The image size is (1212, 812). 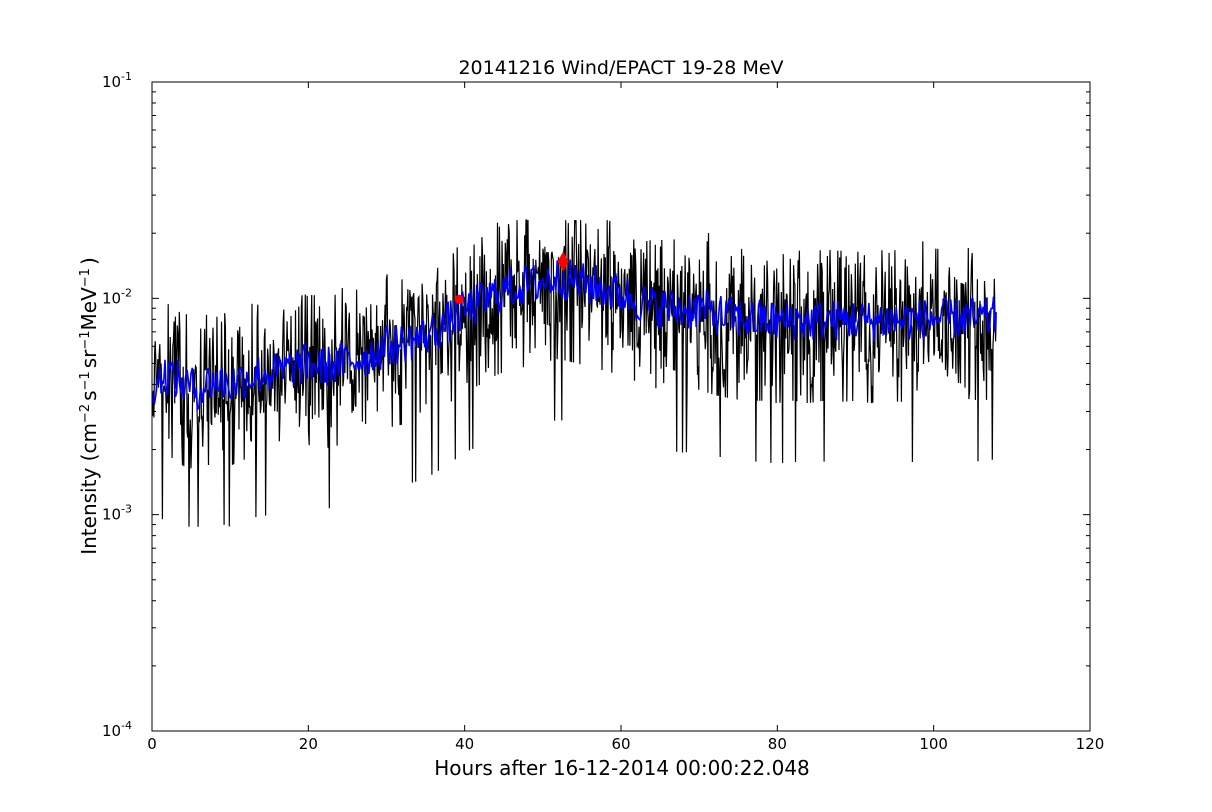 I want to click on y-label-exp-1: −2, so click(x=85, y=413).